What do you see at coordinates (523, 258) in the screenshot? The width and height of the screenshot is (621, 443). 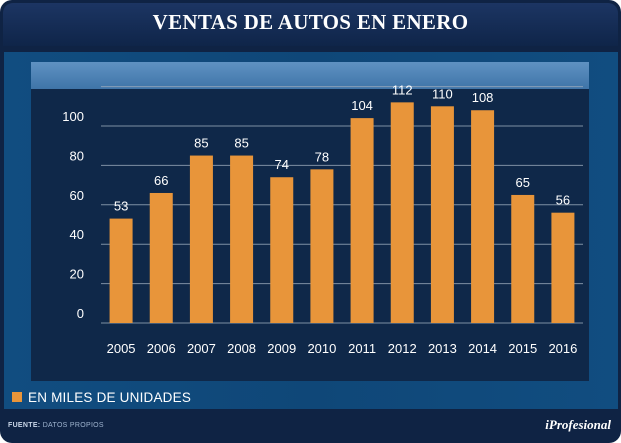 I see `bar-2015` at bounding box center [523, 258].